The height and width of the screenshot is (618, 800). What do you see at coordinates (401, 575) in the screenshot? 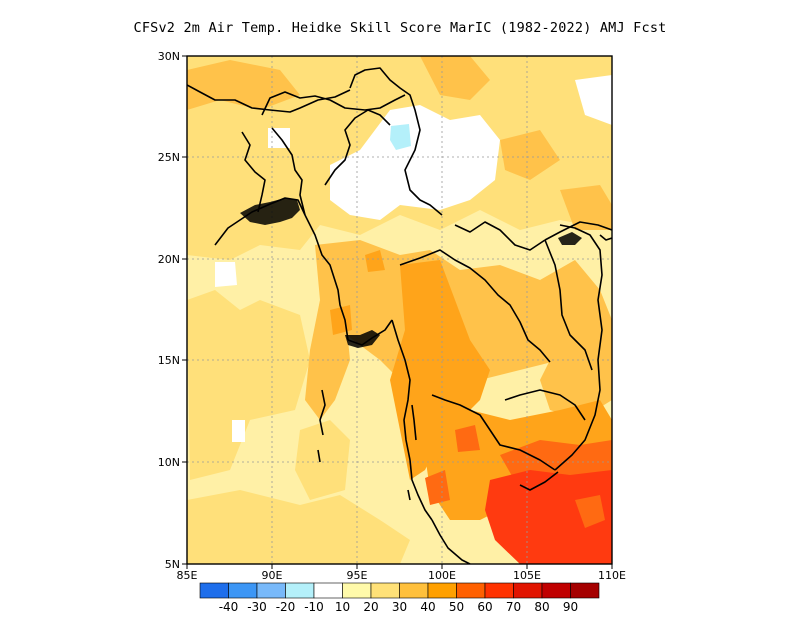
I see `x-tick-labels: 85E 90E 95E 100E 105E 110E` at bounding box center [401, 575].